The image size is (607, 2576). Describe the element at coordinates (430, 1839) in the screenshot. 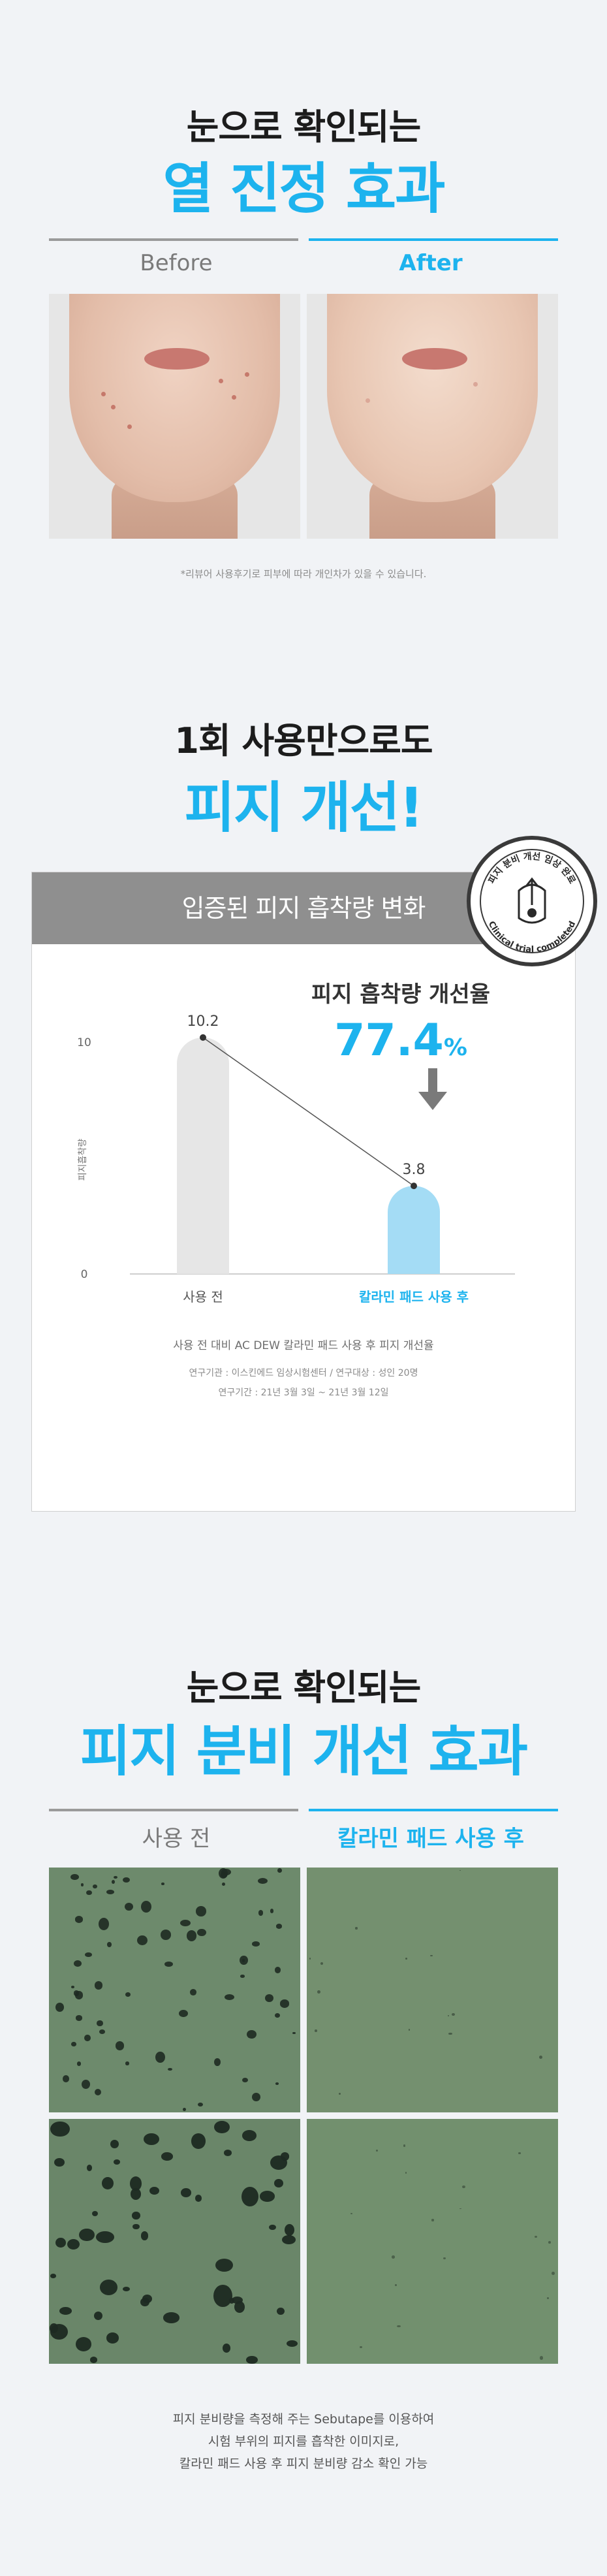

I see `after-use-label: 칼라민 패드 사용 후` at that location.